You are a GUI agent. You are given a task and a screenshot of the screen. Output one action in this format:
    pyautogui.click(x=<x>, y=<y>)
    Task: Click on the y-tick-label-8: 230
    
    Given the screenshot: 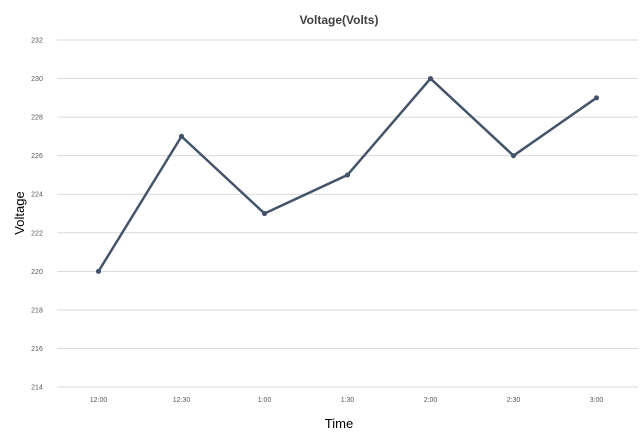 What is the action you would take?
    pyautogui.click(x=37, y=79)
    